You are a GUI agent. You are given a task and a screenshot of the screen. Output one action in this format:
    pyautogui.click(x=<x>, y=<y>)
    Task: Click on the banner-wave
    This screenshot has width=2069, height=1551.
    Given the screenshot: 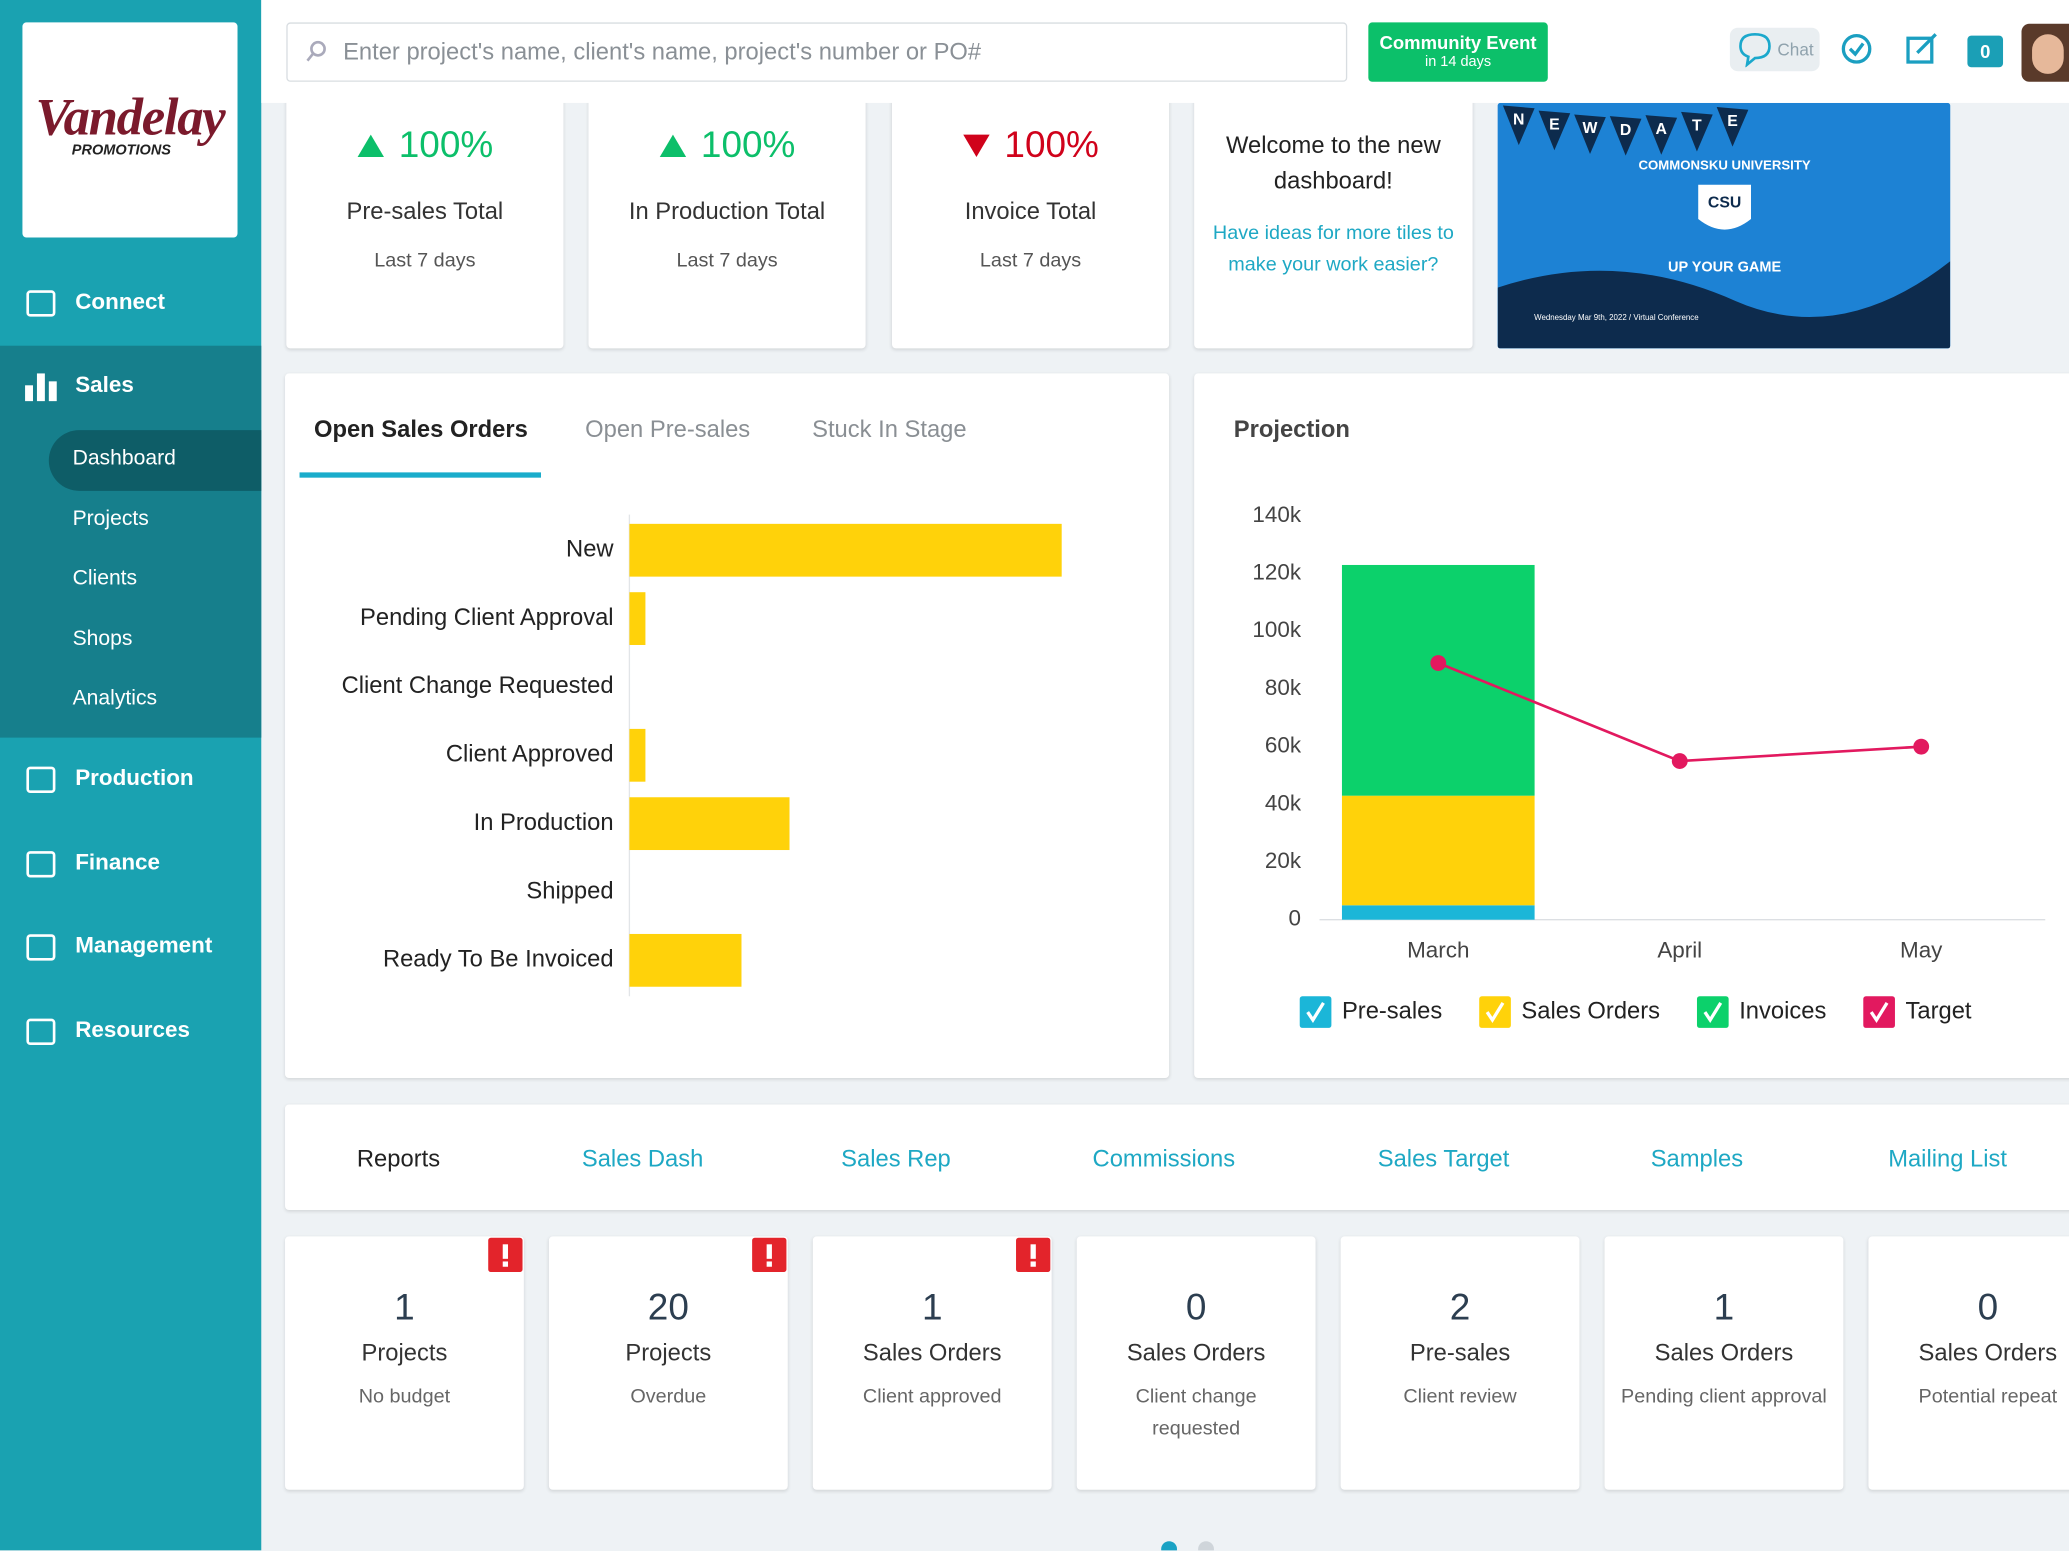 What is the action you would take?
    pyautogui.click(x=1724, y=305)
    